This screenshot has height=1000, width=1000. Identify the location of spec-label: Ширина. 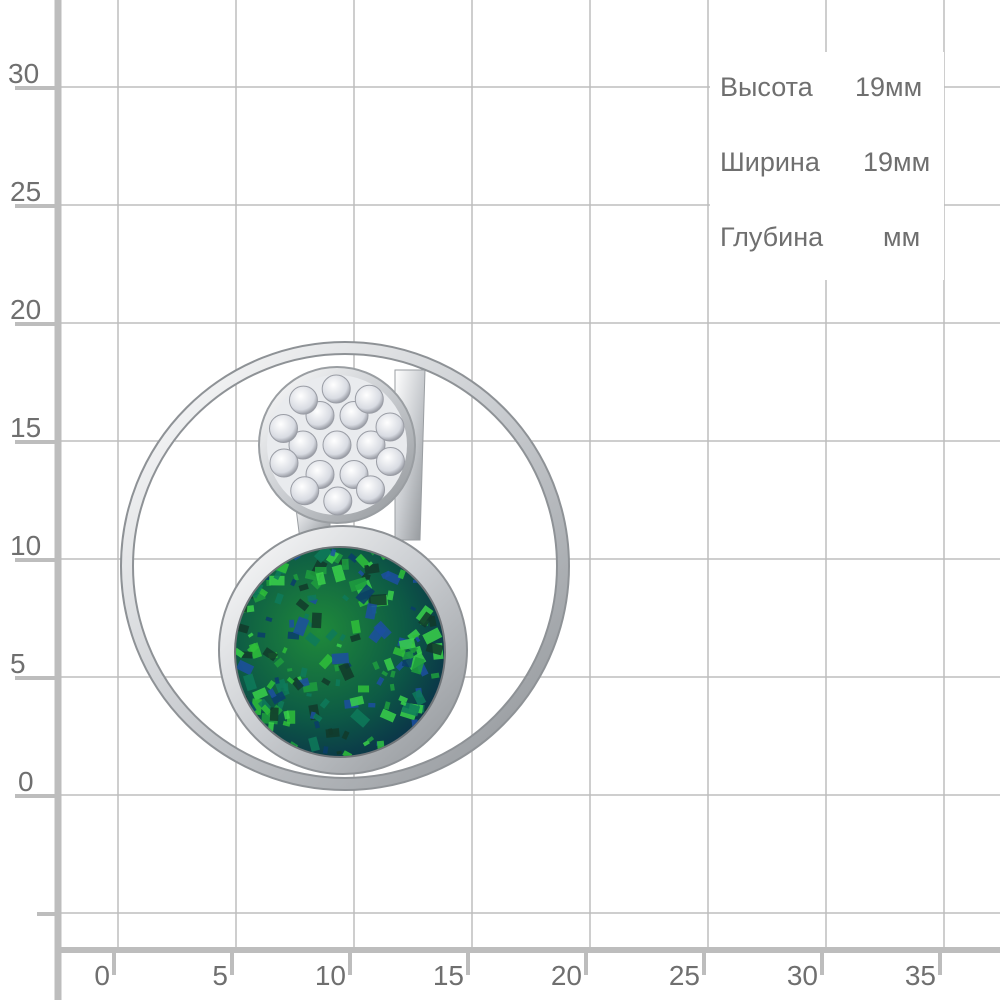
(770, 162).